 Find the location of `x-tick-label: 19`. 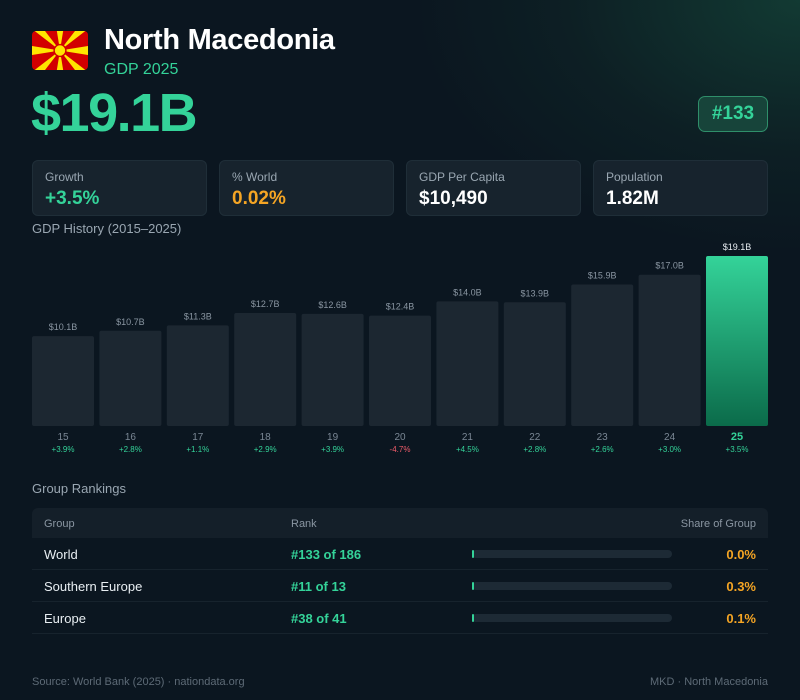

x-tick-label: 19 is located at coordinates (333, 437).